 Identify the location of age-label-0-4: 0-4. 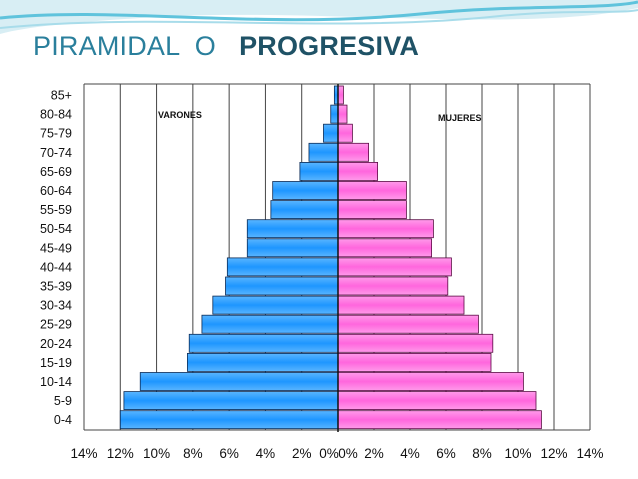
(63, 420).